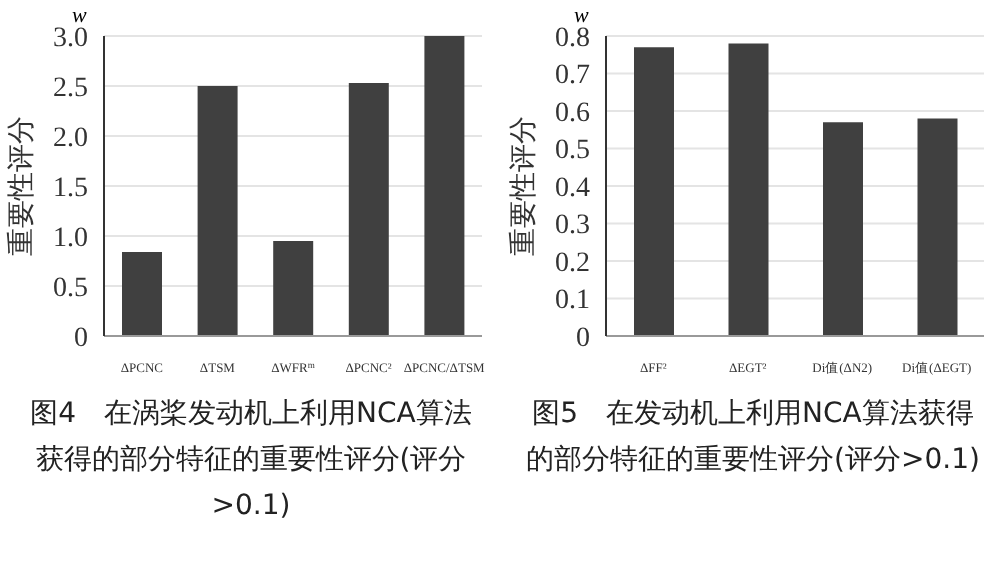 This screenshot has width=1004, height=584. What do you see at coordinates (572, 226) in the screenshot?
I see `y-tick-label: 0.3` at bounding box center [572, 226].